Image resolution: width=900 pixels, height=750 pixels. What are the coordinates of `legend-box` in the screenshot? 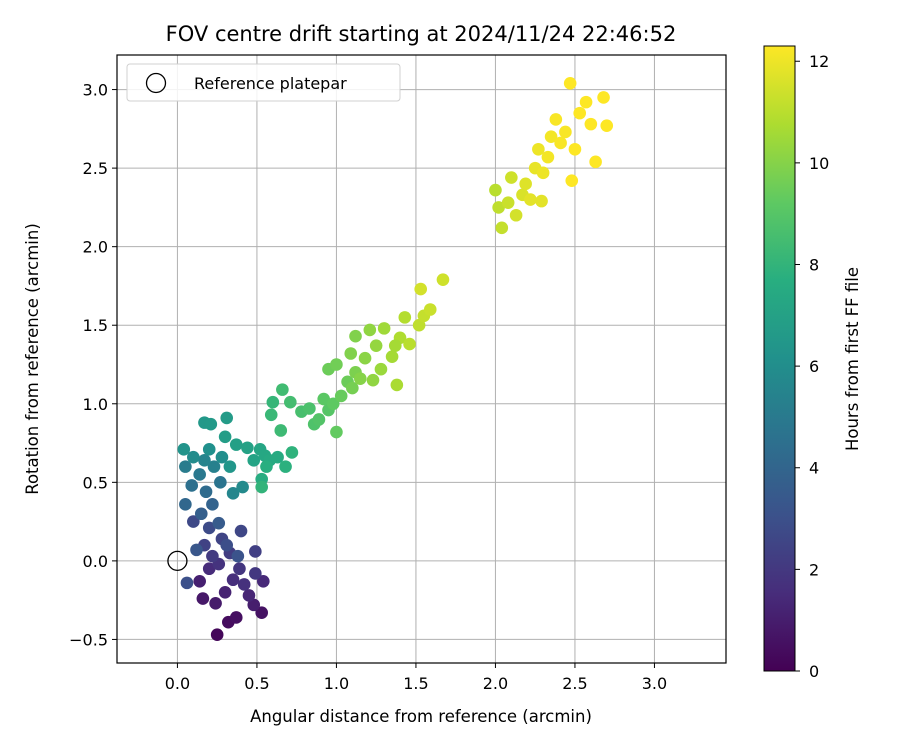 It's located at (263, 82).